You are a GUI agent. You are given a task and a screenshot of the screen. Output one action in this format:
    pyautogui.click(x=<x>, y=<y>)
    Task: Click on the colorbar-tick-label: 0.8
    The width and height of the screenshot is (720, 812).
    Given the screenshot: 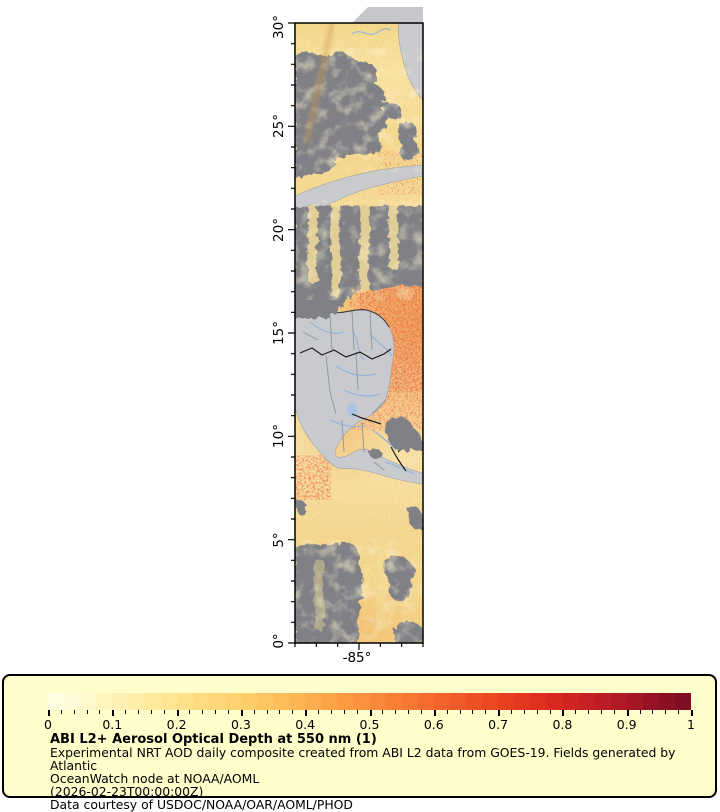 What is the action you would take?
    pyautogui.click(x=562, y=724)
    